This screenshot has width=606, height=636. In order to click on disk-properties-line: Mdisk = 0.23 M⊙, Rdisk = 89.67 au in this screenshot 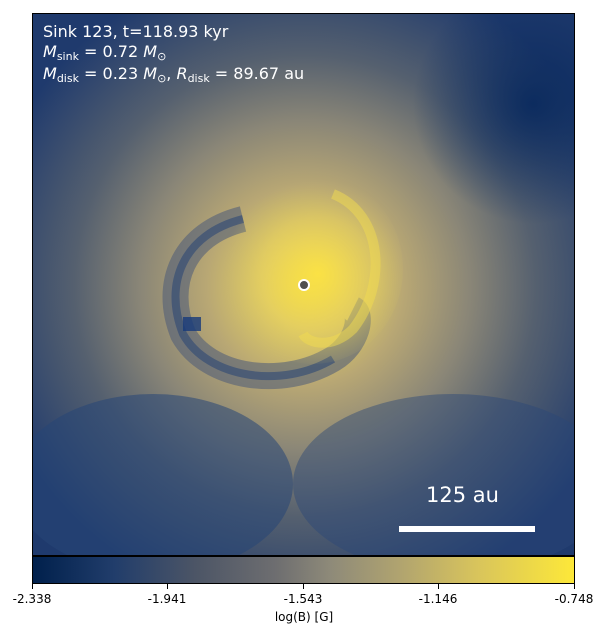, I will do `click(174, 74)`.